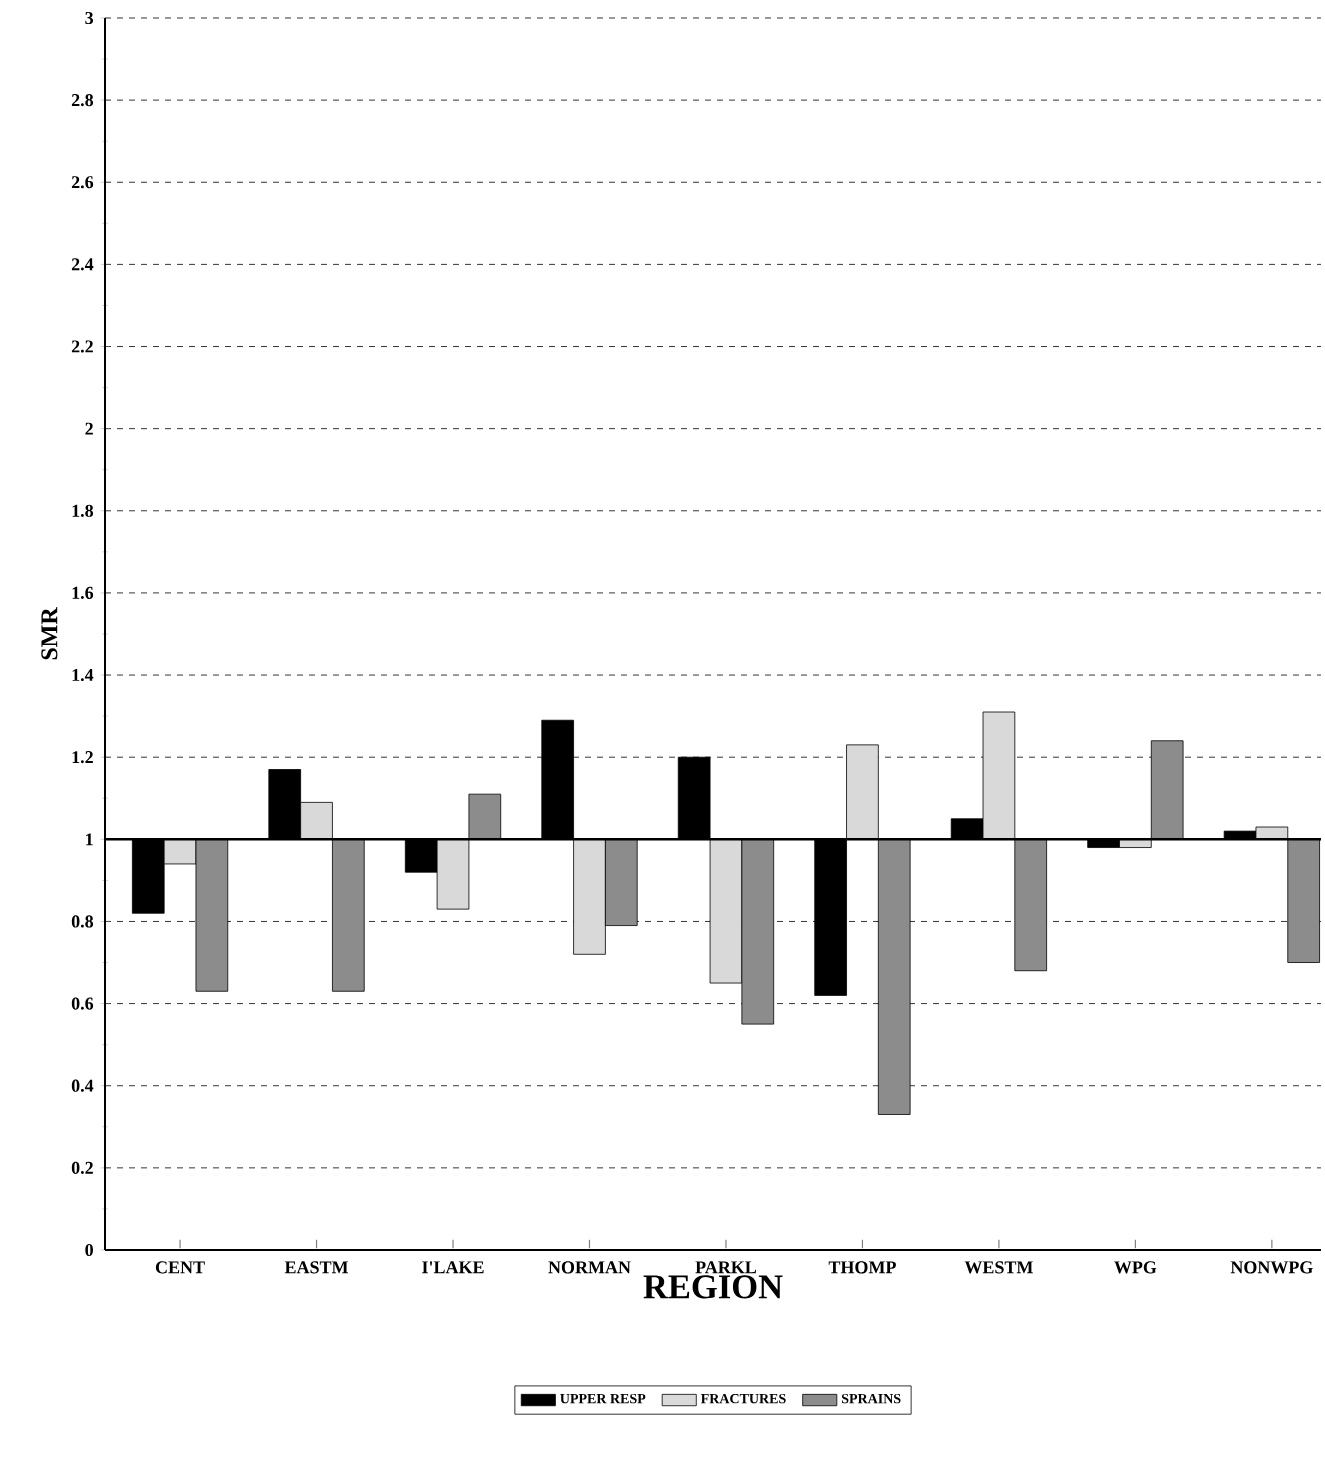 The width and height of the screenshot is (1325, 1482). What do you see at coordinates (603, 1398) in the screenshot?
I see `legend-label: UPPER RESP` at bounding box center [603, 1398].